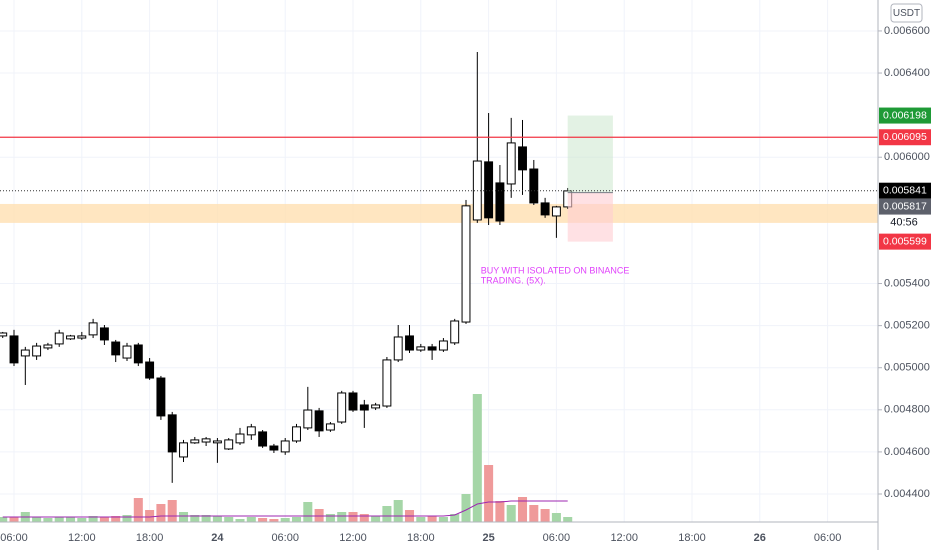 The width and height of the screenshot is (932, 550). What do you see at coordinates (907, 73) in the screenshot?
I see `y-tick-label: 0.006400` at bounding box center [907, 73].